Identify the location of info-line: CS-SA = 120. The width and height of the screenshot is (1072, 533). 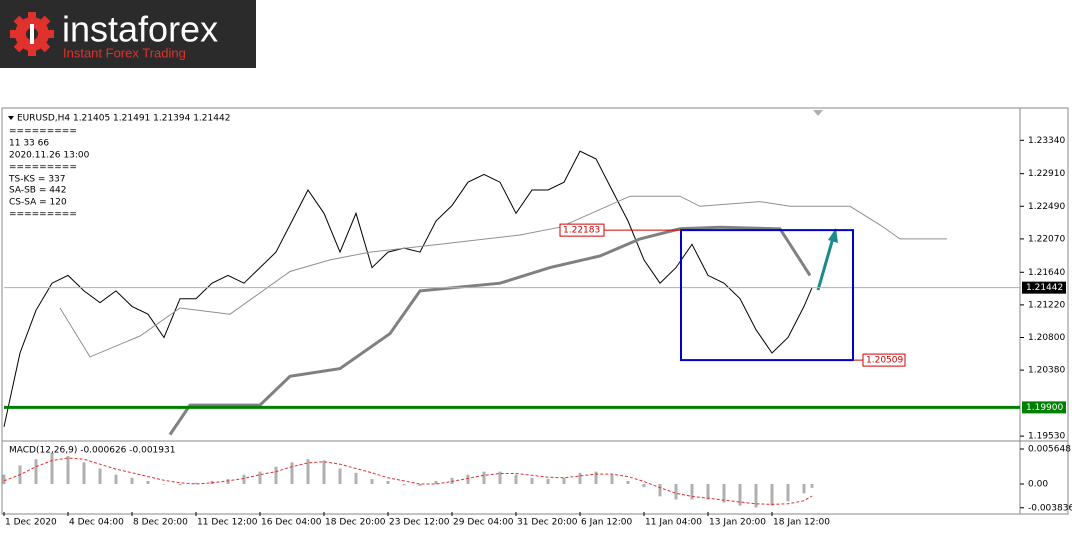
(38, 203).